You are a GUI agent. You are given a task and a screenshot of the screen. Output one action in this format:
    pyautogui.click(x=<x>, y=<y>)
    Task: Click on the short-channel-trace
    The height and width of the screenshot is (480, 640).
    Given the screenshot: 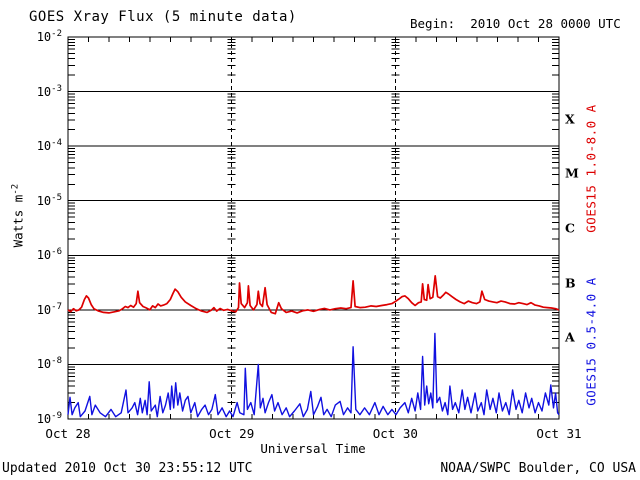 What is the action you would take?
    pyautogui.click(x=313, y=375)
    